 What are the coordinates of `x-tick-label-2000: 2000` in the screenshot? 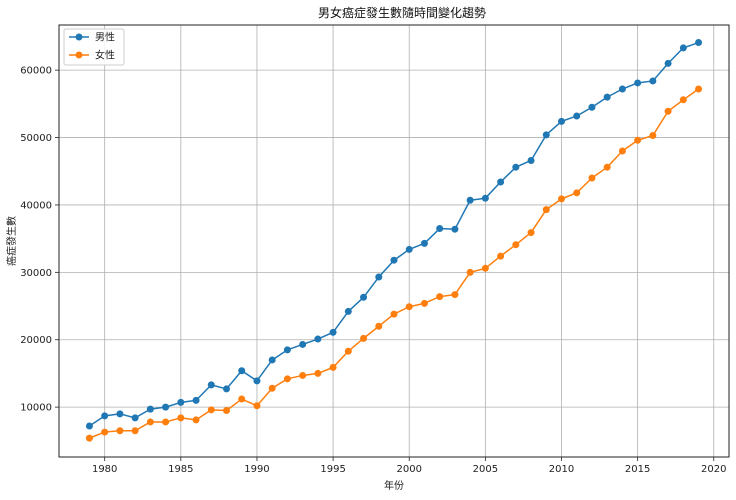 It's located at (409, 469).